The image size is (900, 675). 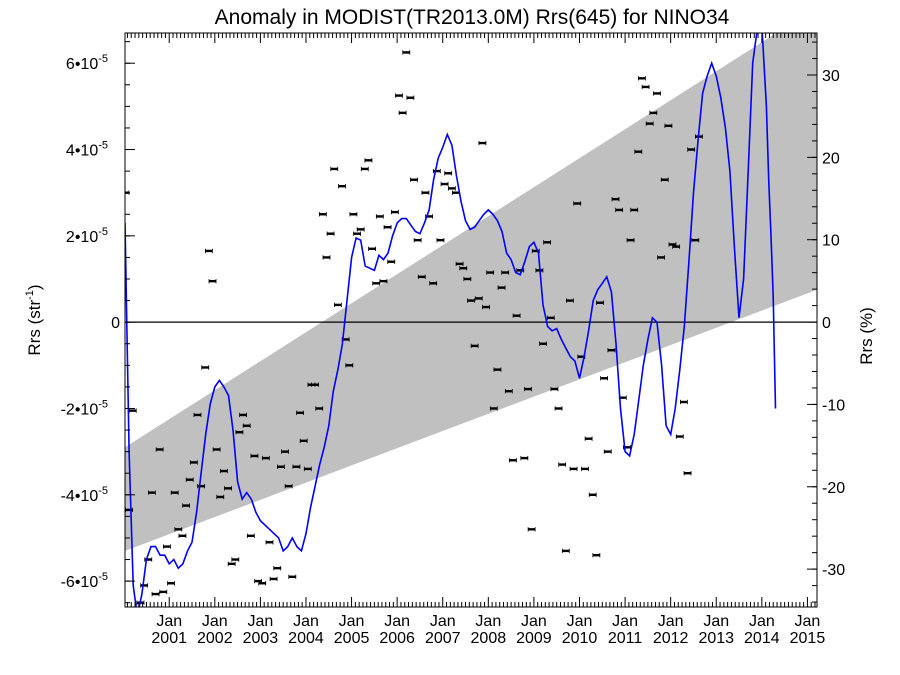 I want to click on left-tick-label: -4•10-5, so click(x=84, y=495).